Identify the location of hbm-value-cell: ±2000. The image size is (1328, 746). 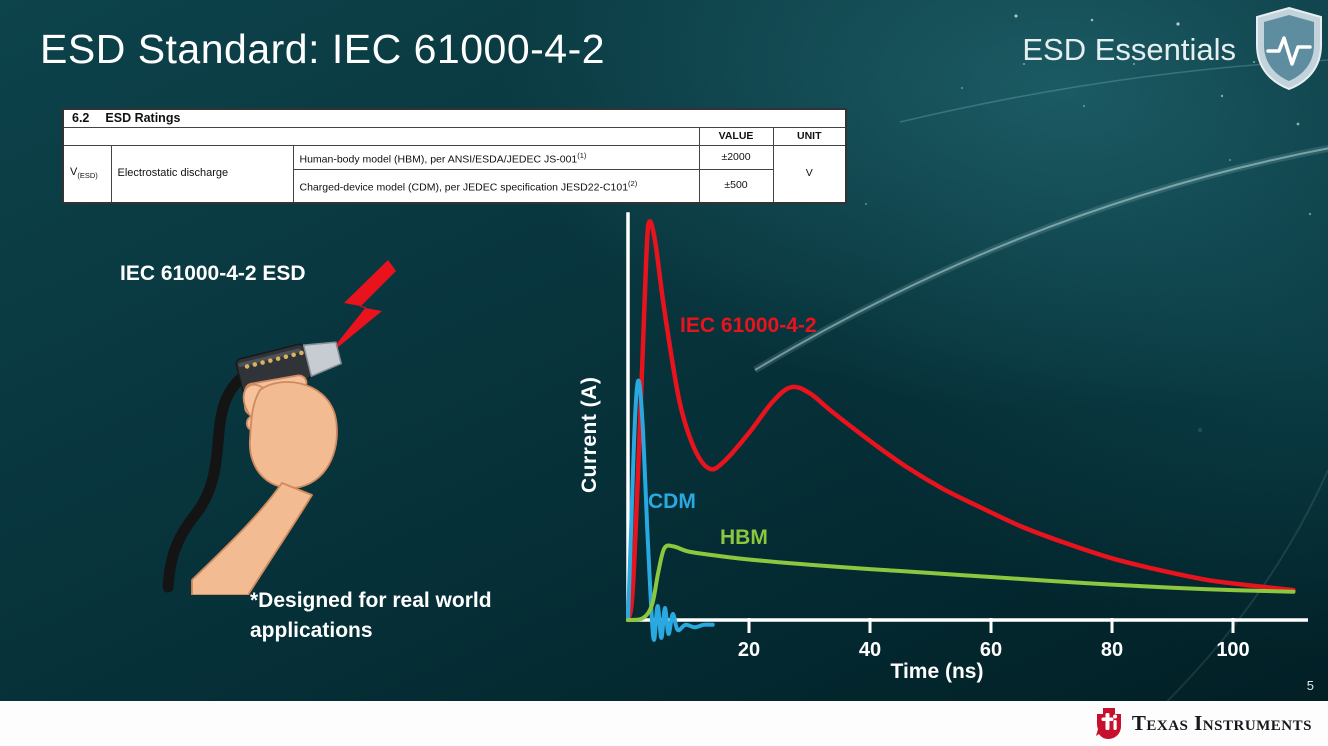
(736, 157).